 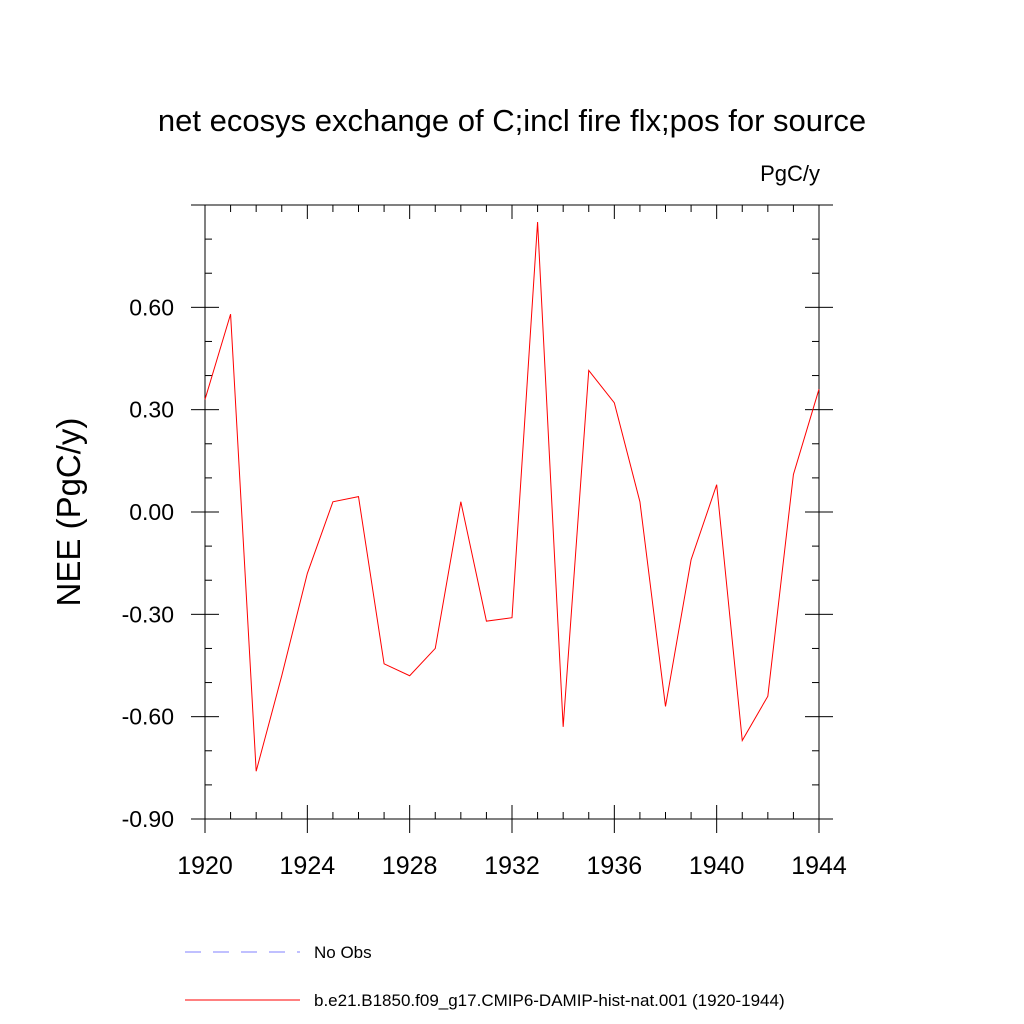 I want to click on units-label: PgC/y, so click(x=790, y=173).